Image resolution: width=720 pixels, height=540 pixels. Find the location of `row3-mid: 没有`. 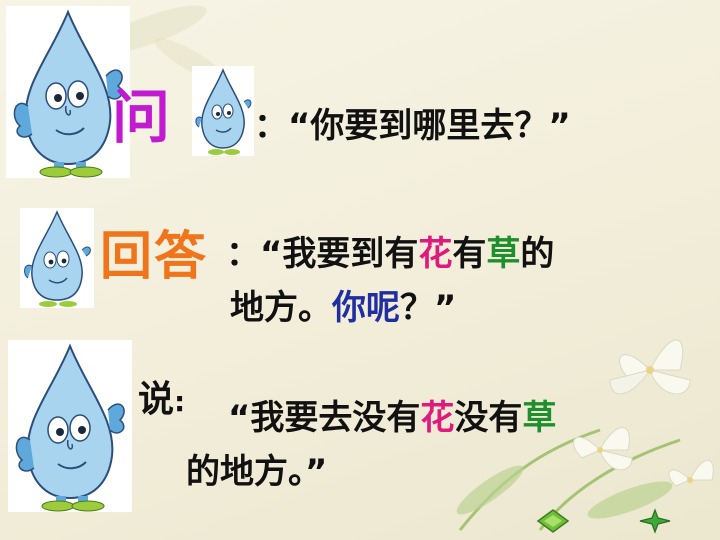

row3-mid: 没有 is located at coordinates (488, 418).